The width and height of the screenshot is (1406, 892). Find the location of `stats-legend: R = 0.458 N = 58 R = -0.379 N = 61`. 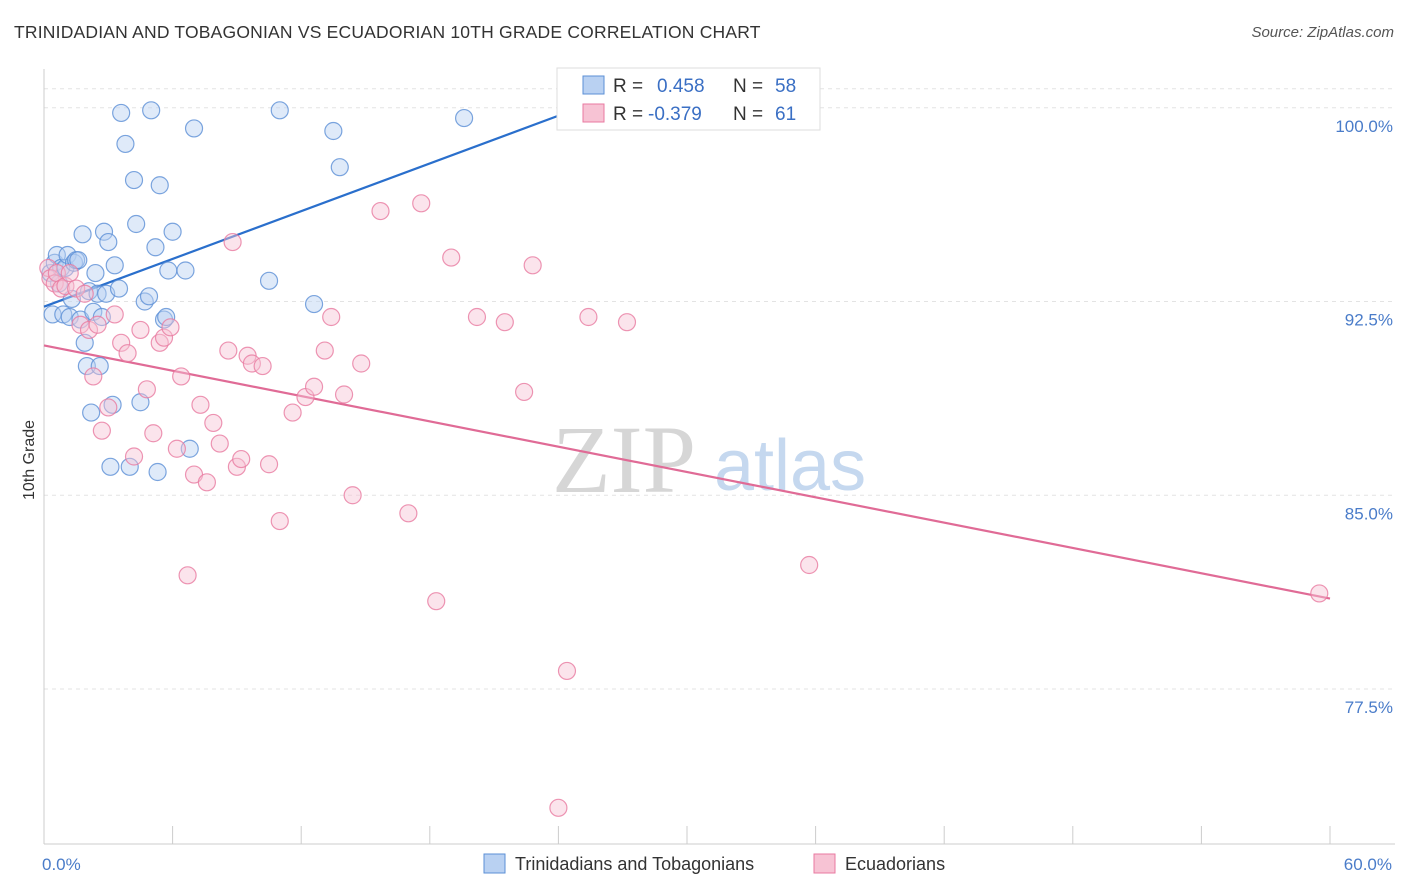

stats-legend: R = 0.458 N = 58 R = -0.379 N = 61 is located at coordinates (688, 99).